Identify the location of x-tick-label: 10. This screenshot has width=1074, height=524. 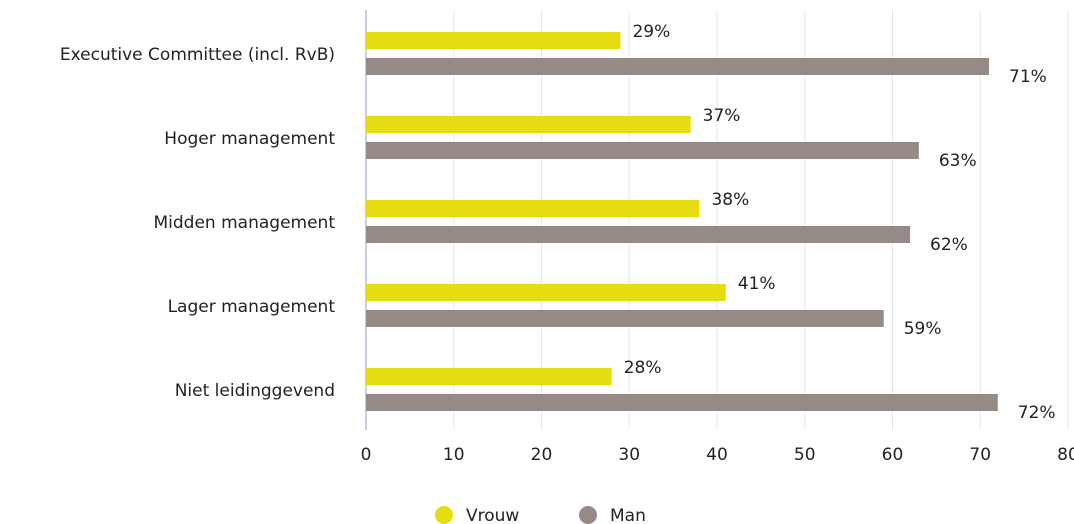
(454, 455).